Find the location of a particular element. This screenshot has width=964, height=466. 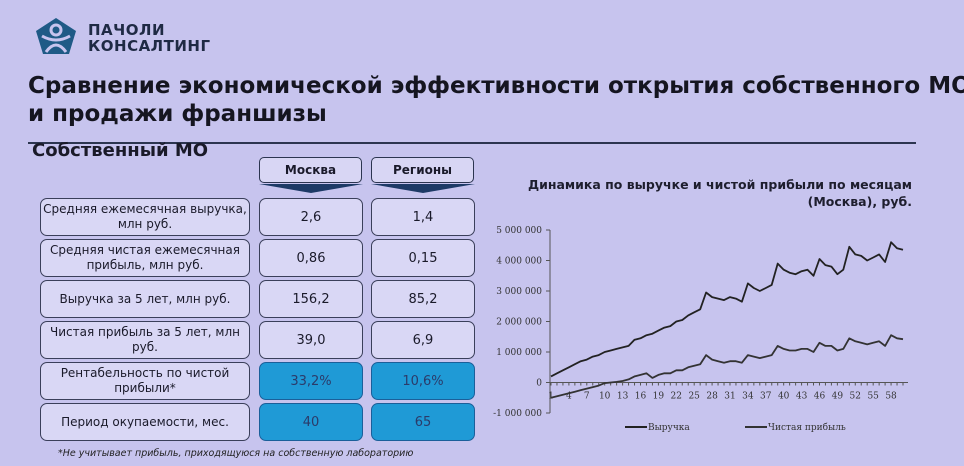

legend-label: Выручка is located at coordinates (669, 428).